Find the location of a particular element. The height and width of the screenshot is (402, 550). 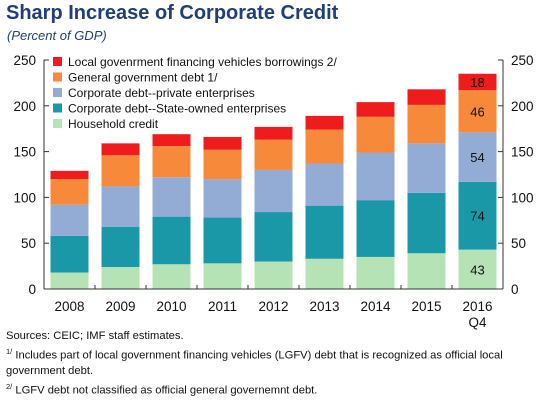

y-tick-label-left-100: 100 is located at coordinates (24, 197).